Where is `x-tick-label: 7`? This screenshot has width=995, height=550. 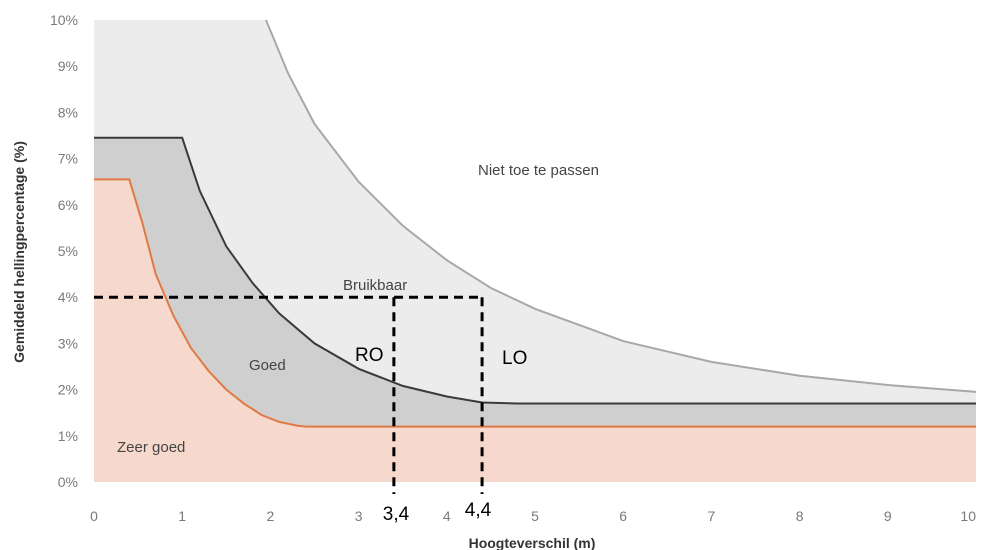 x-tick-label: 7 is located at coordinates (712, 516).